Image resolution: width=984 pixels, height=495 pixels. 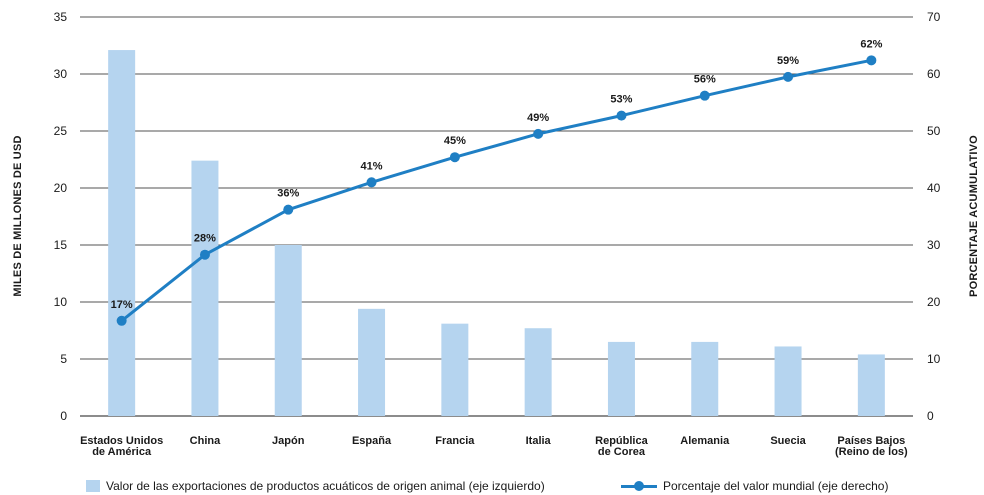 I want to click on category-label: Francia, so click(x=455, y=441).